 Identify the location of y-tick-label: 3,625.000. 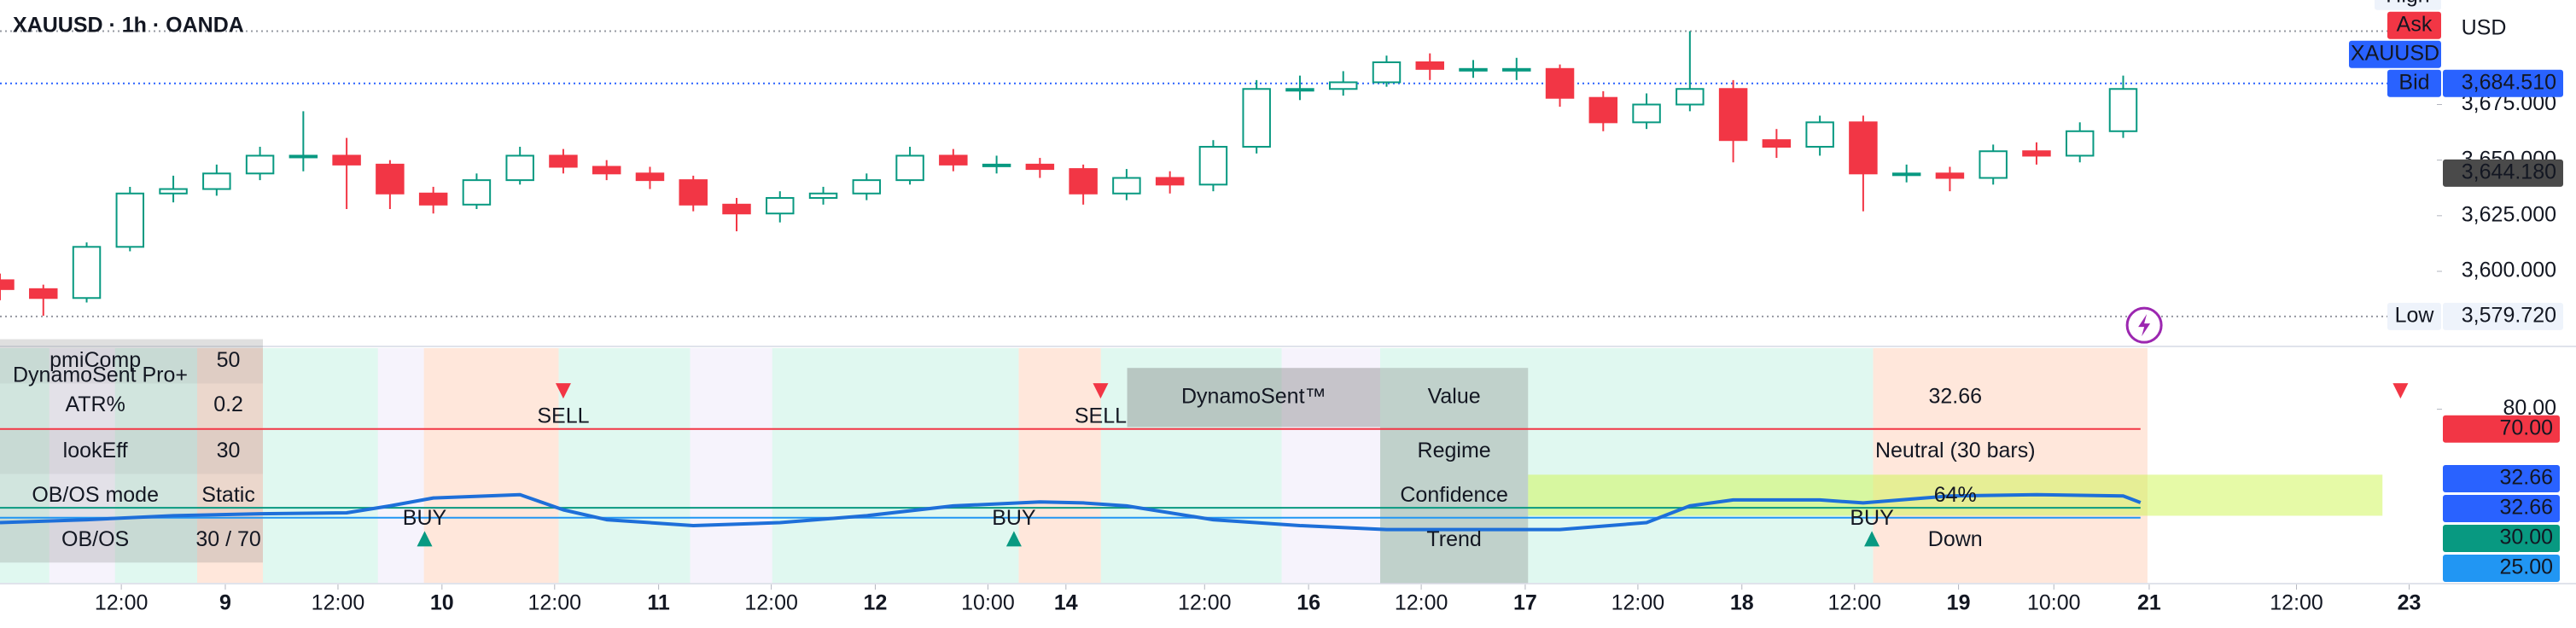
(2509, 214).